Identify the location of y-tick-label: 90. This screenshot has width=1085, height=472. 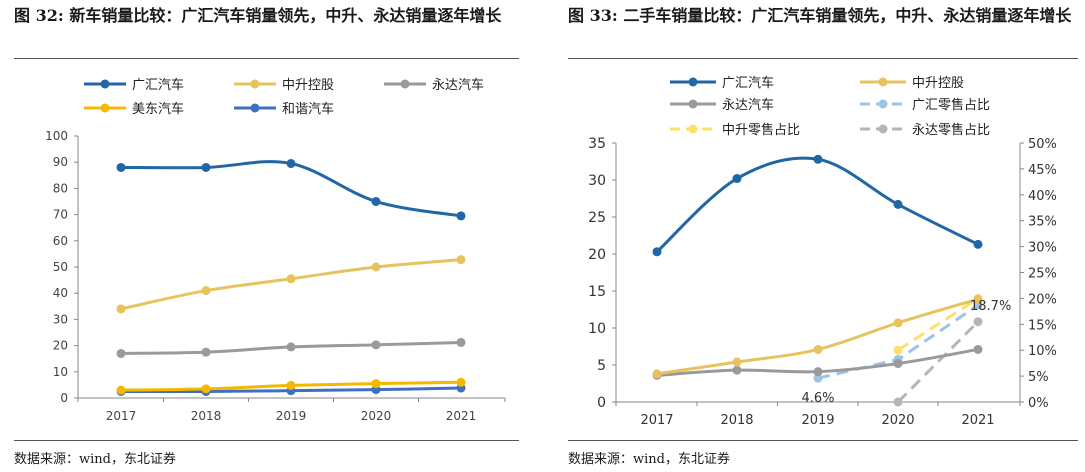
(60, 162).